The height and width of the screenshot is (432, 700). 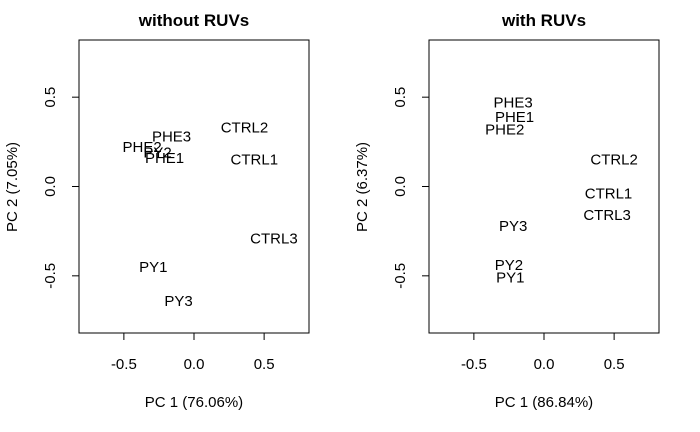 What do you see at coordinates (543, 20) in the screenshot?
I see `chart-title: with RUVs` at bounding box center [543, 20].